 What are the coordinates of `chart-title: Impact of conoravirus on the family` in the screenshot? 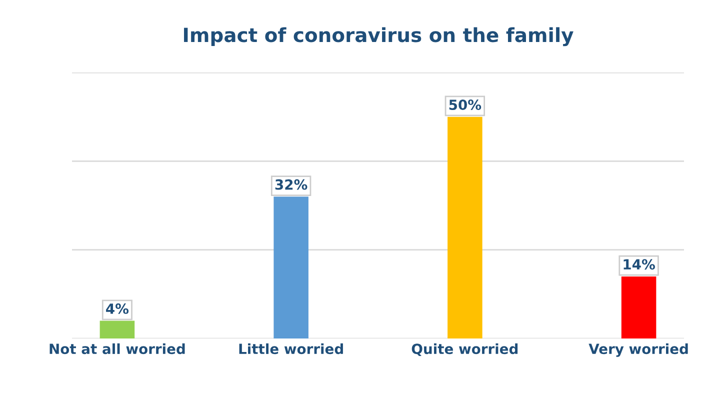 It's located at (379, 36).